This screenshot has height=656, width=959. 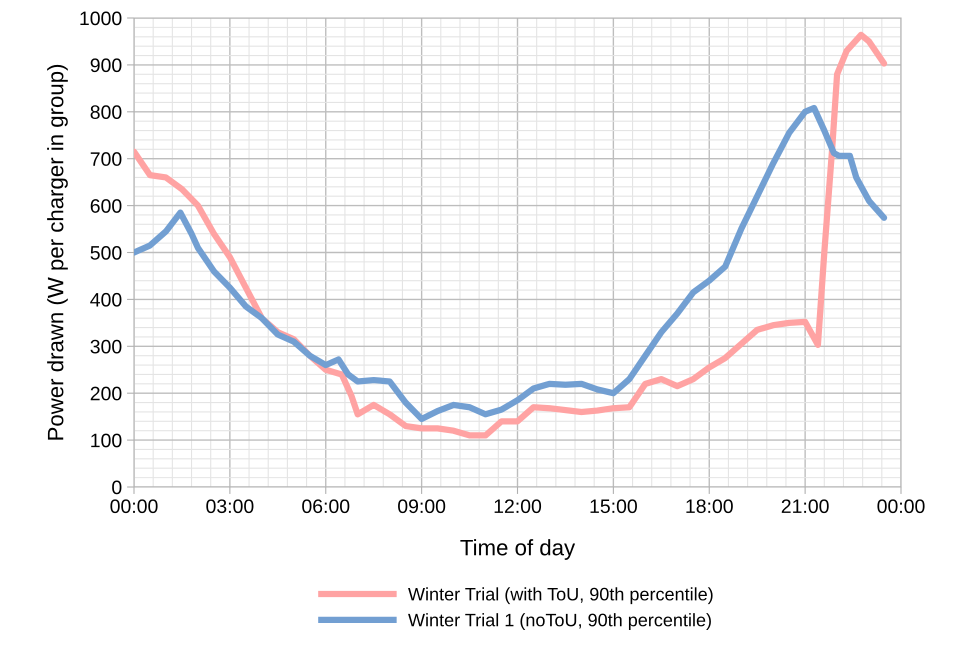 What do you see at coordinates (101, 18) in the screenshot?
I see `y-tick-label: 1000` at bounding box center [101, 18].